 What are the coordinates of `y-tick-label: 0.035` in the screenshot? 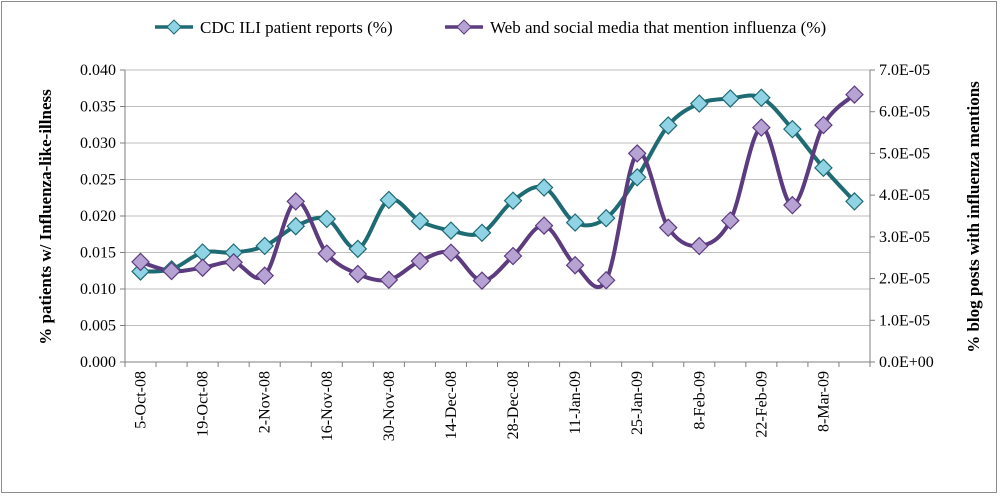 It's located at (98, 107).